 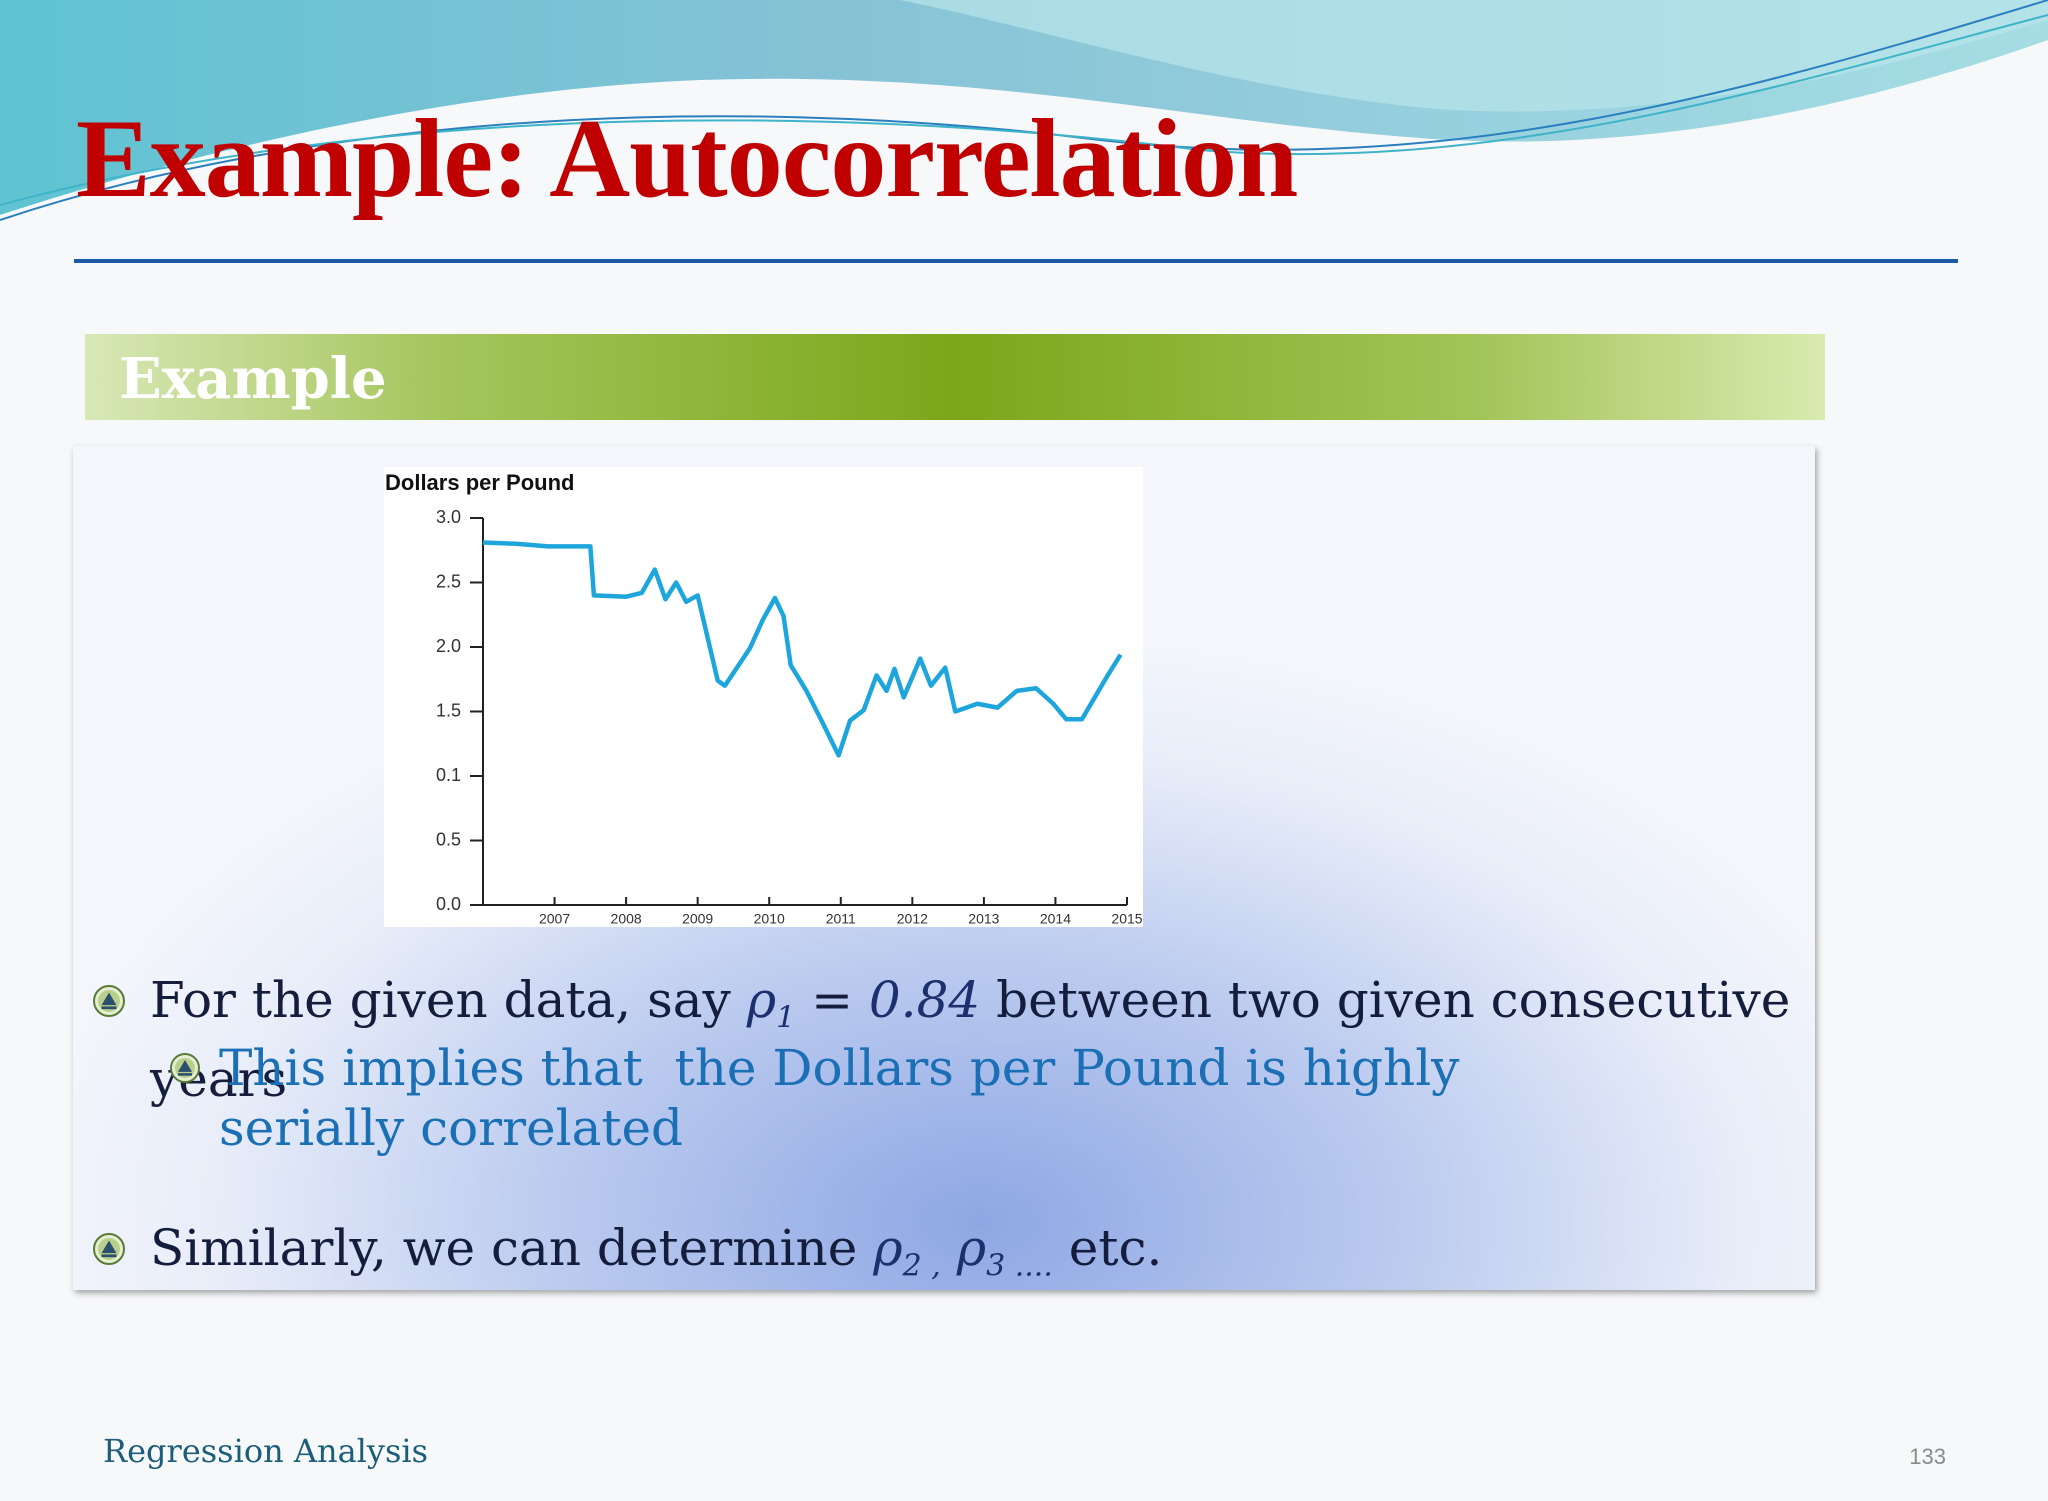 What do you see at coordinates (554, 919) in the screenshot?
I see `x-tick-label: 2007` at bounding box center [554, 919].